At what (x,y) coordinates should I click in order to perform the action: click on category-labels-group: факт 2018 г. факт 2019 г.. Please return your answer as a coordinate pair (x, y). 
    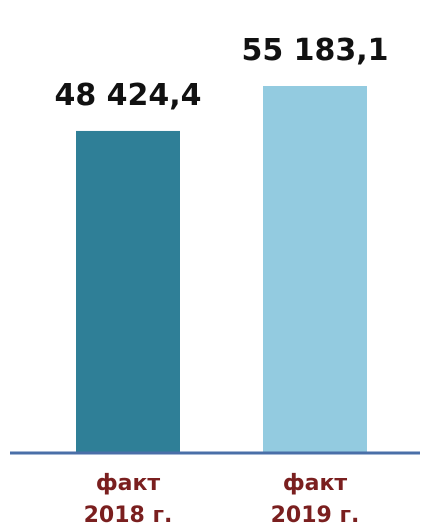
    Looking at the image, I should click on (222, 499).